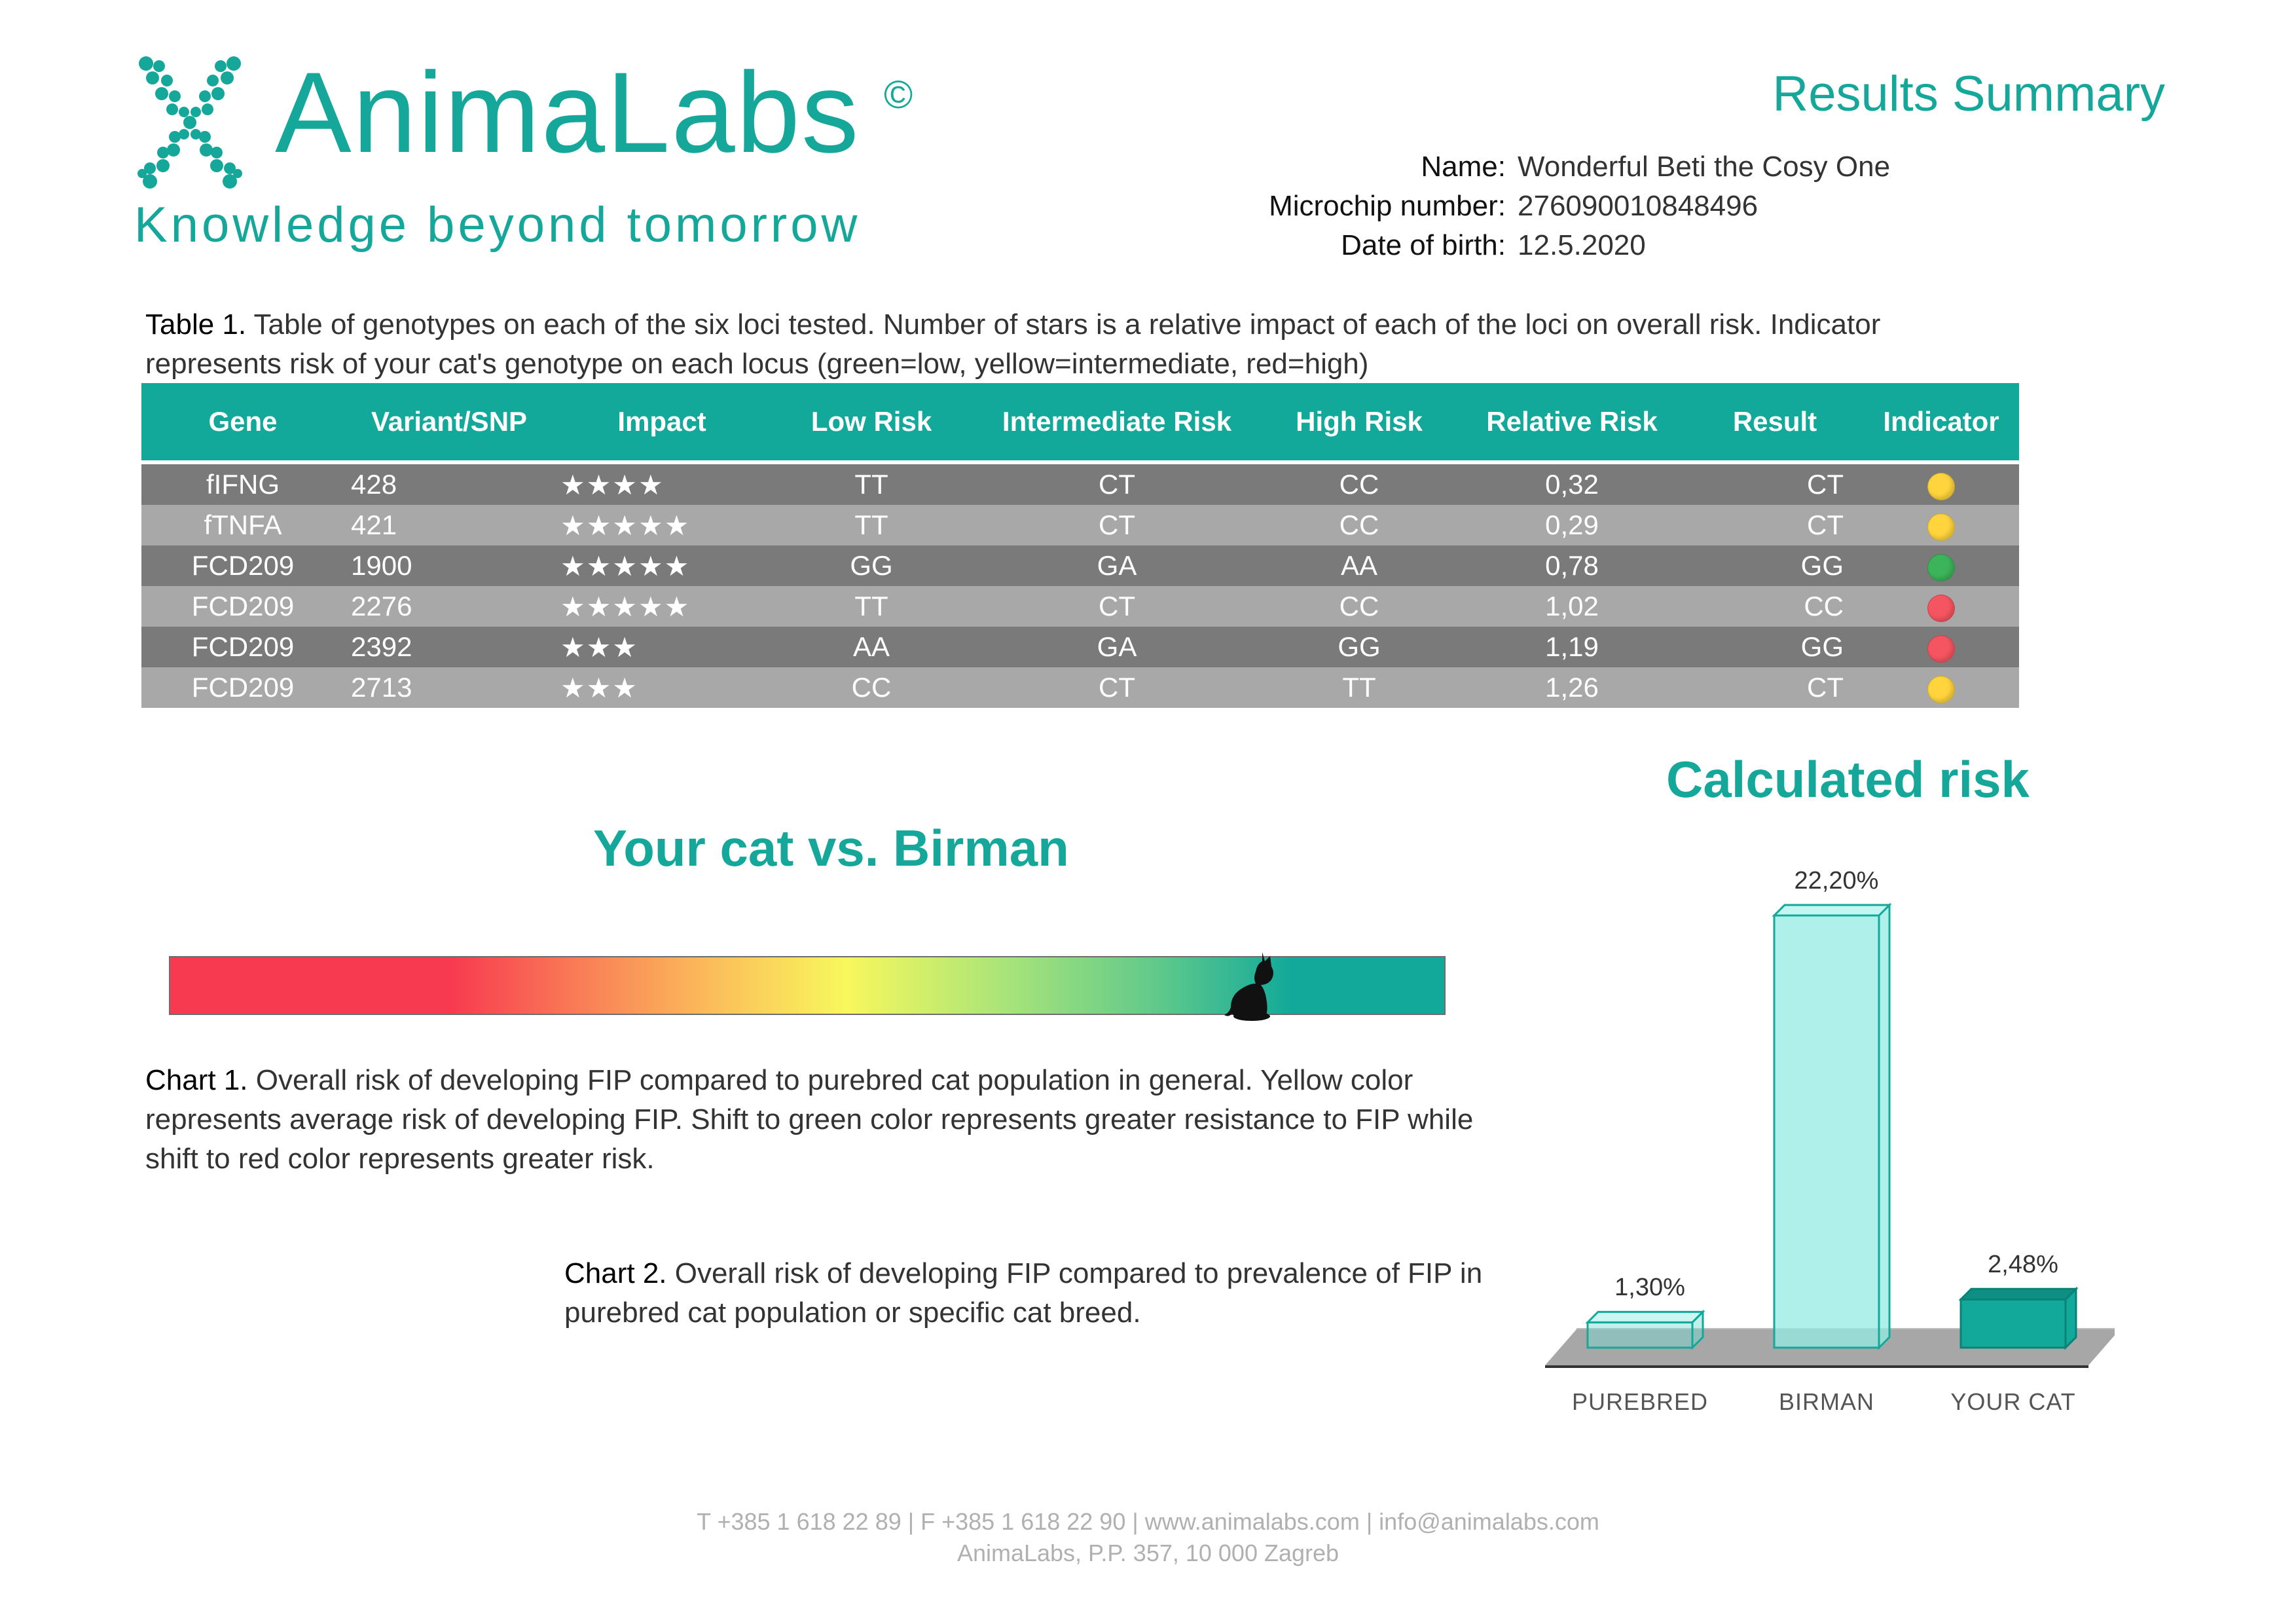  I want to click on bar-birman, so click(1832, 1126).